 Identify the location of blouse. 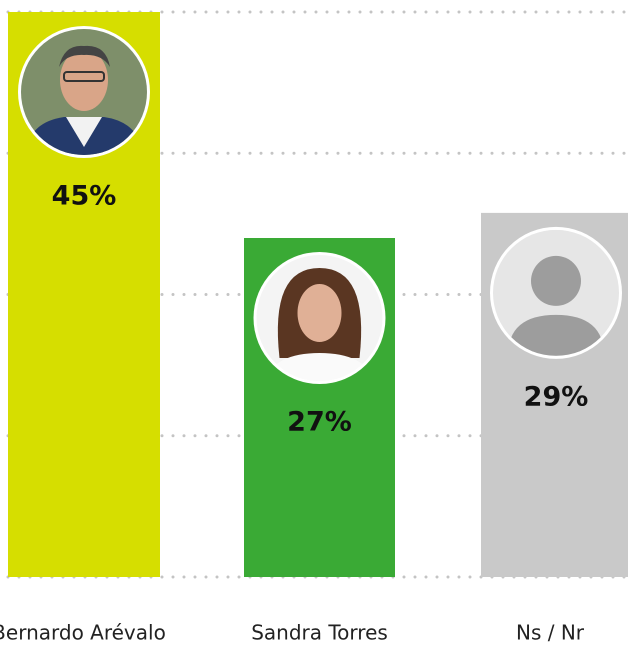
(319, 367).